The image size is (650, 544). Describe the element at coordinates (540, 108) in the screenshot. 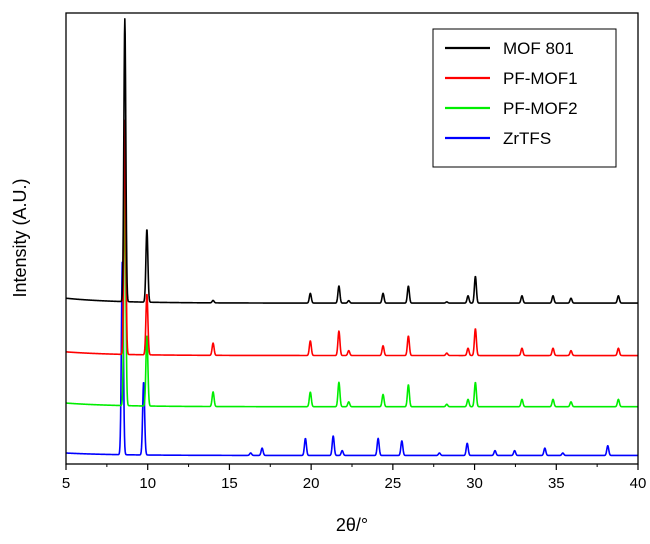

I see `legend-label-2: PF-MOF2` at that location.